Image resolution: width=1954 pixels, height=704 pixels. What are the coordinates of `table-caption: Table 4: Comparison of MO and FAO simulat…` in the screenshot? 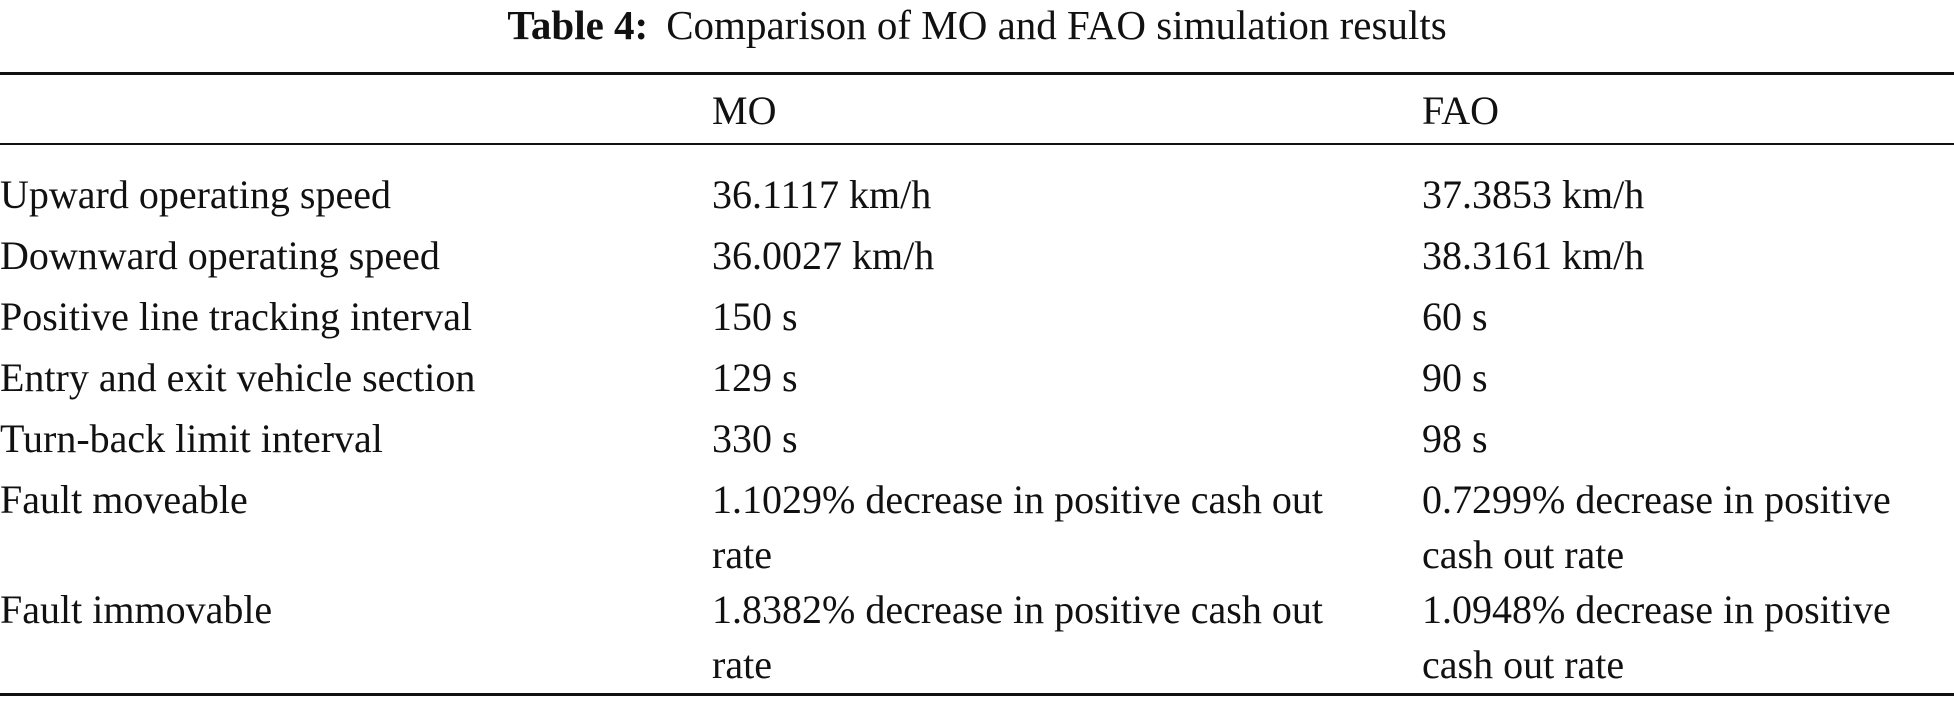 It's located at (977, 29).